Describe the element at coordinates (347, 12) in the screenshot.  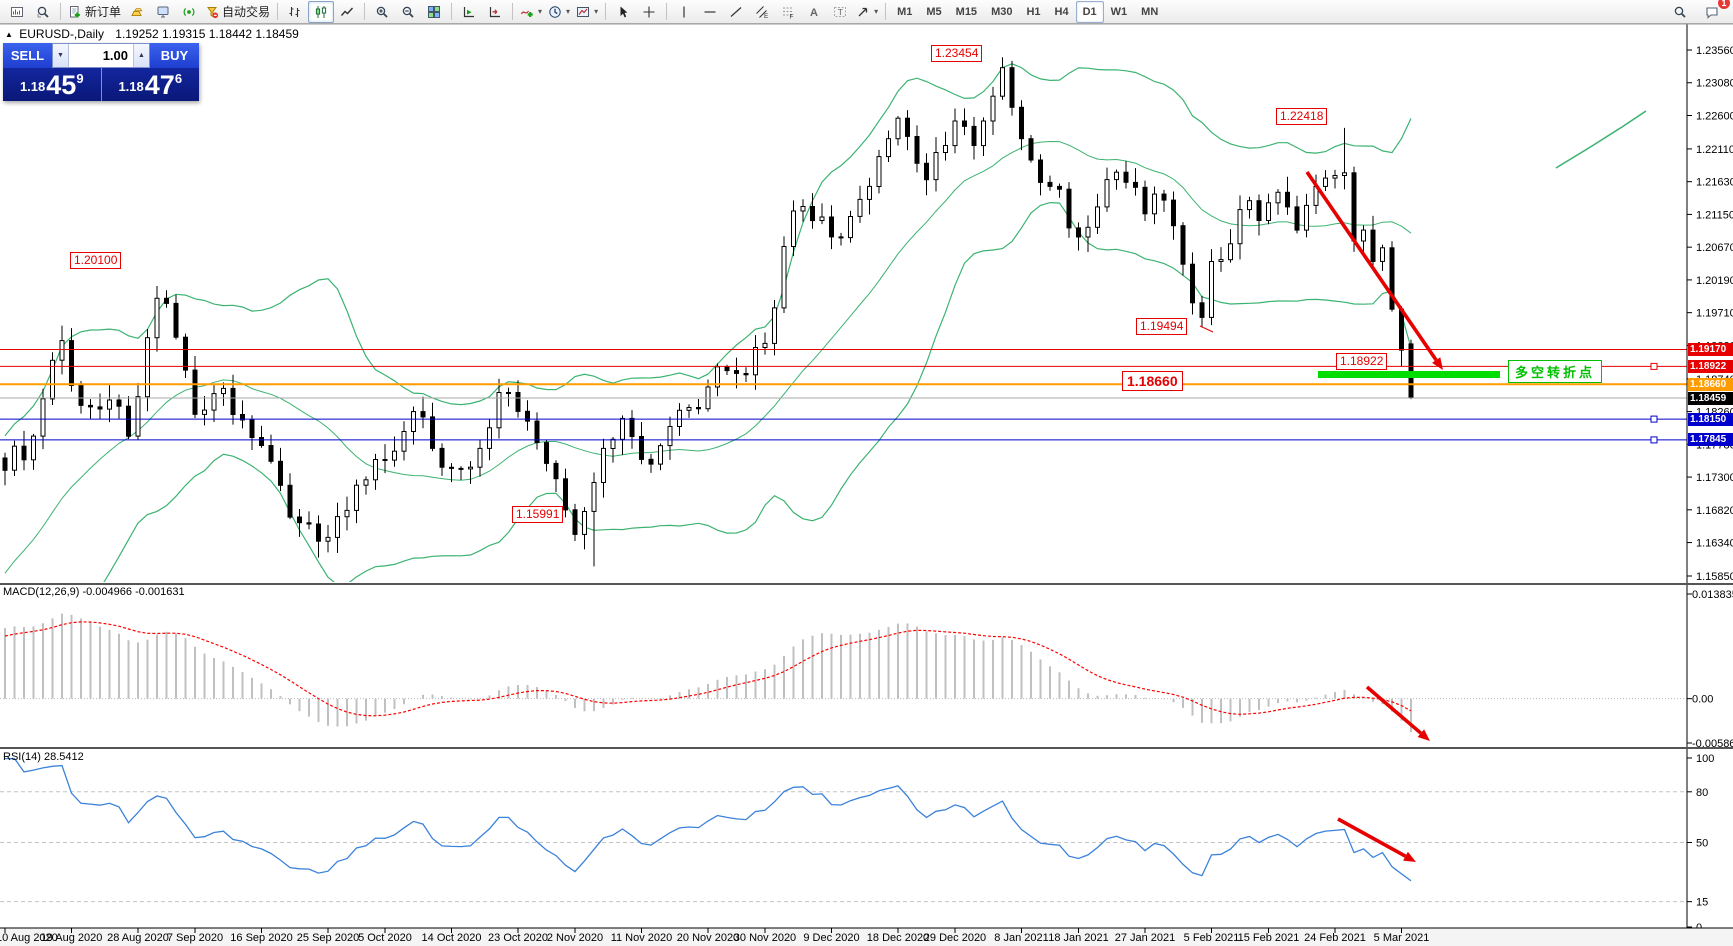
I see `line-chart-button` at that location.